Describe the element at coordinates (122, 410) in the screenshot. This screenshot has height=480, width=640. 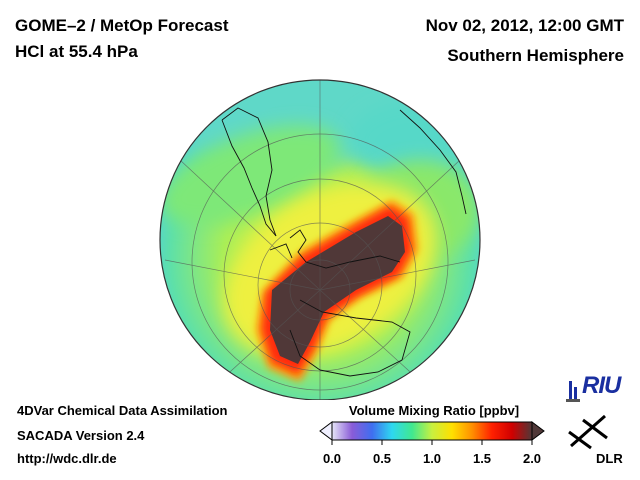
I see `footer-method: 4DVar Chemical Data Assimilation` at that location.